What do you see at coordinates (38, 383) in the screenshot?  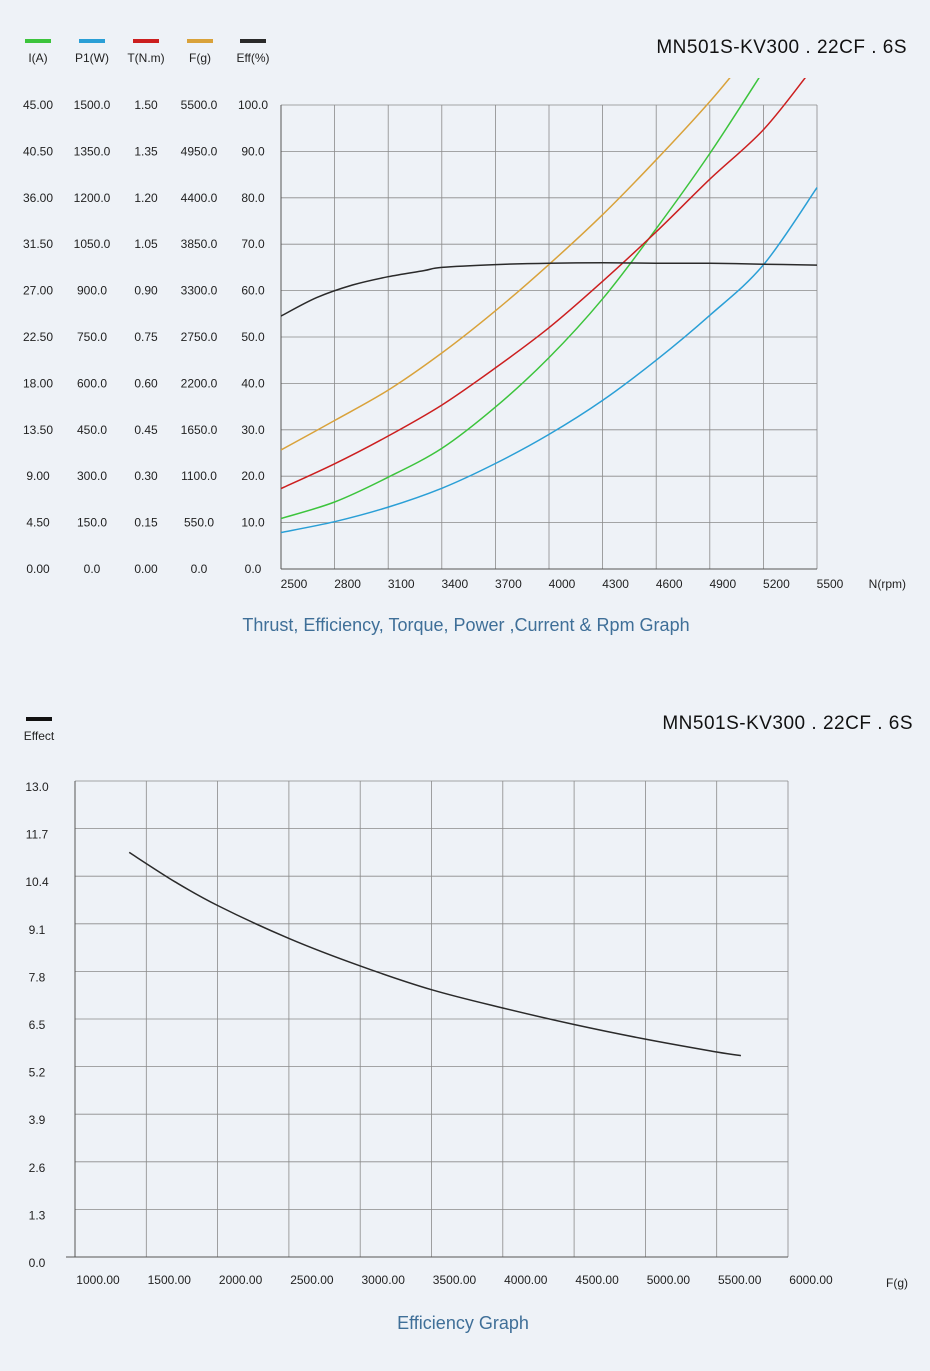 I see `y-tick-i-a: 18.00` at bounding box center [38, 383].